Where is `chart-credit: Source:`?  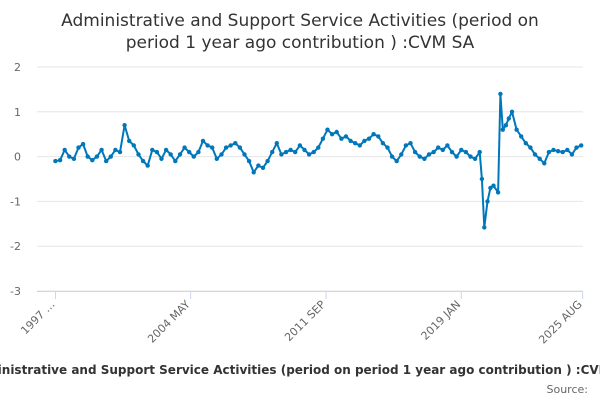 chart-credit: Source: is located at coordinates (568, 389).